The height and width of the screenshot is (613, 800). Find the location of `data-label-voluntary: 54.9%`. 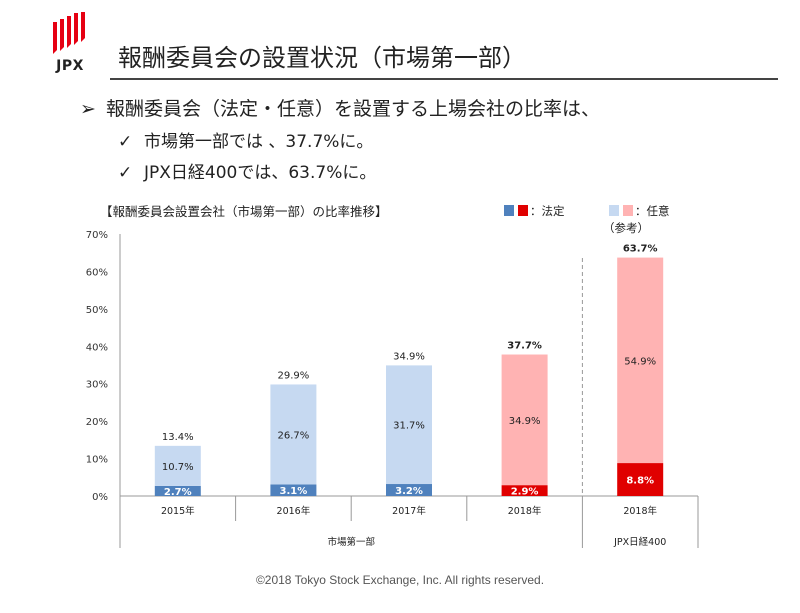

data-label-voluntary: 54.9% is located at coordinates (640, 361).